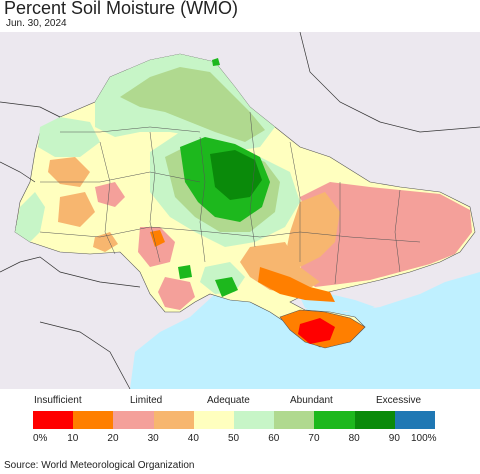 The width and height of the screenshot is (480, 474). What do you see at coordinates (40, 438) in the screenshot?
I see `legend-tick-label: 0%` at bounding box center [40, 438].